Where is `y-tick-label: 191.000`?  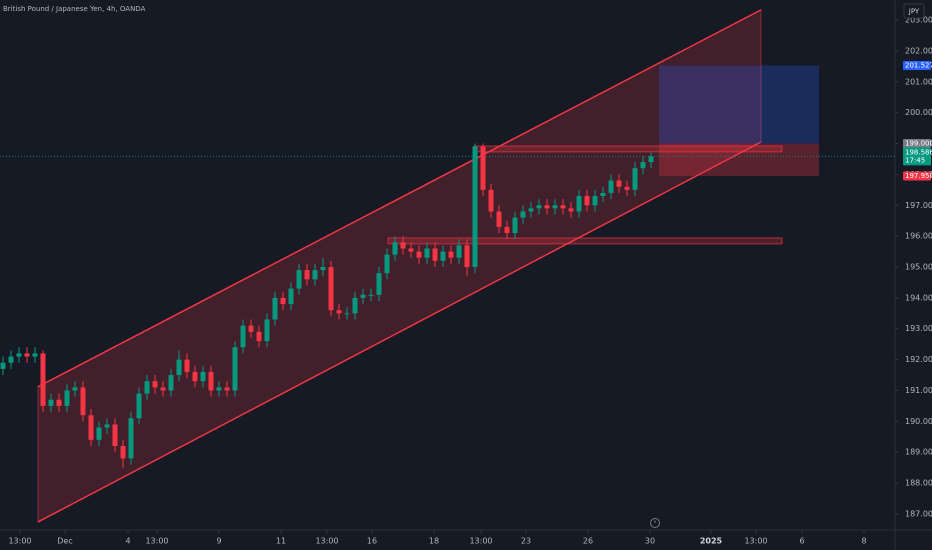
y-tick-label: 191.000 is located at coordinates (918, 390).